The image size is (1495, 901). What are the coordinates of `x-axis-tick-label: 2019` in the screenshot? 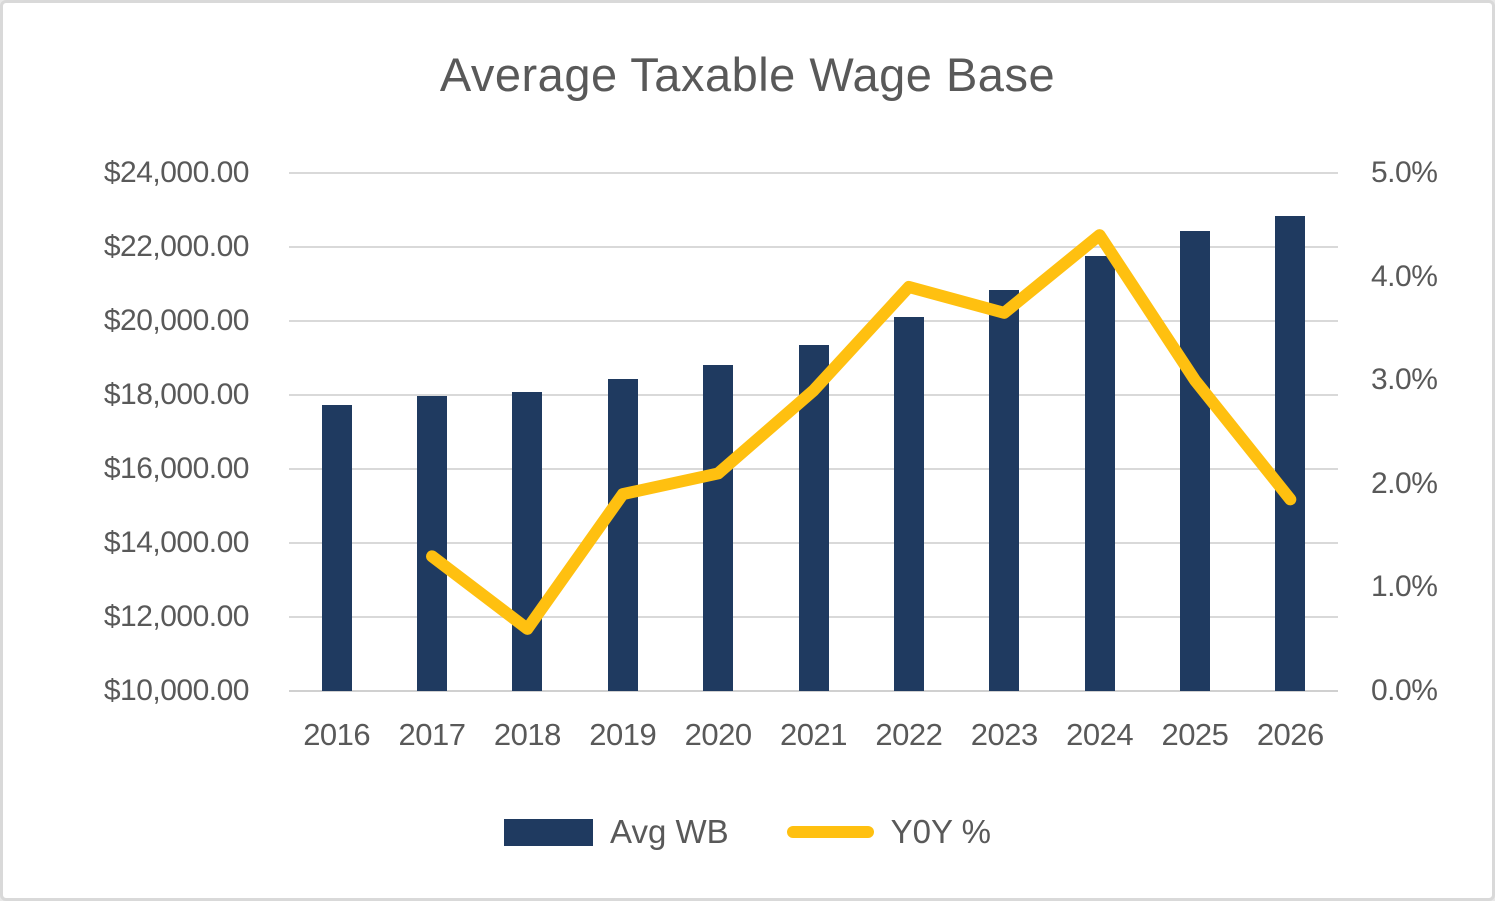 It's located at (623, 734).